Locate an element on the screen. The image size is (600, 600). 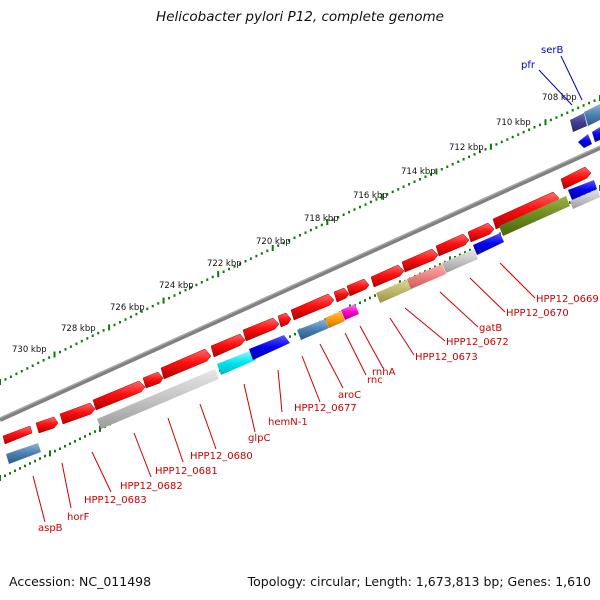
gene-label: glpC is located at coordinates (259, 438).